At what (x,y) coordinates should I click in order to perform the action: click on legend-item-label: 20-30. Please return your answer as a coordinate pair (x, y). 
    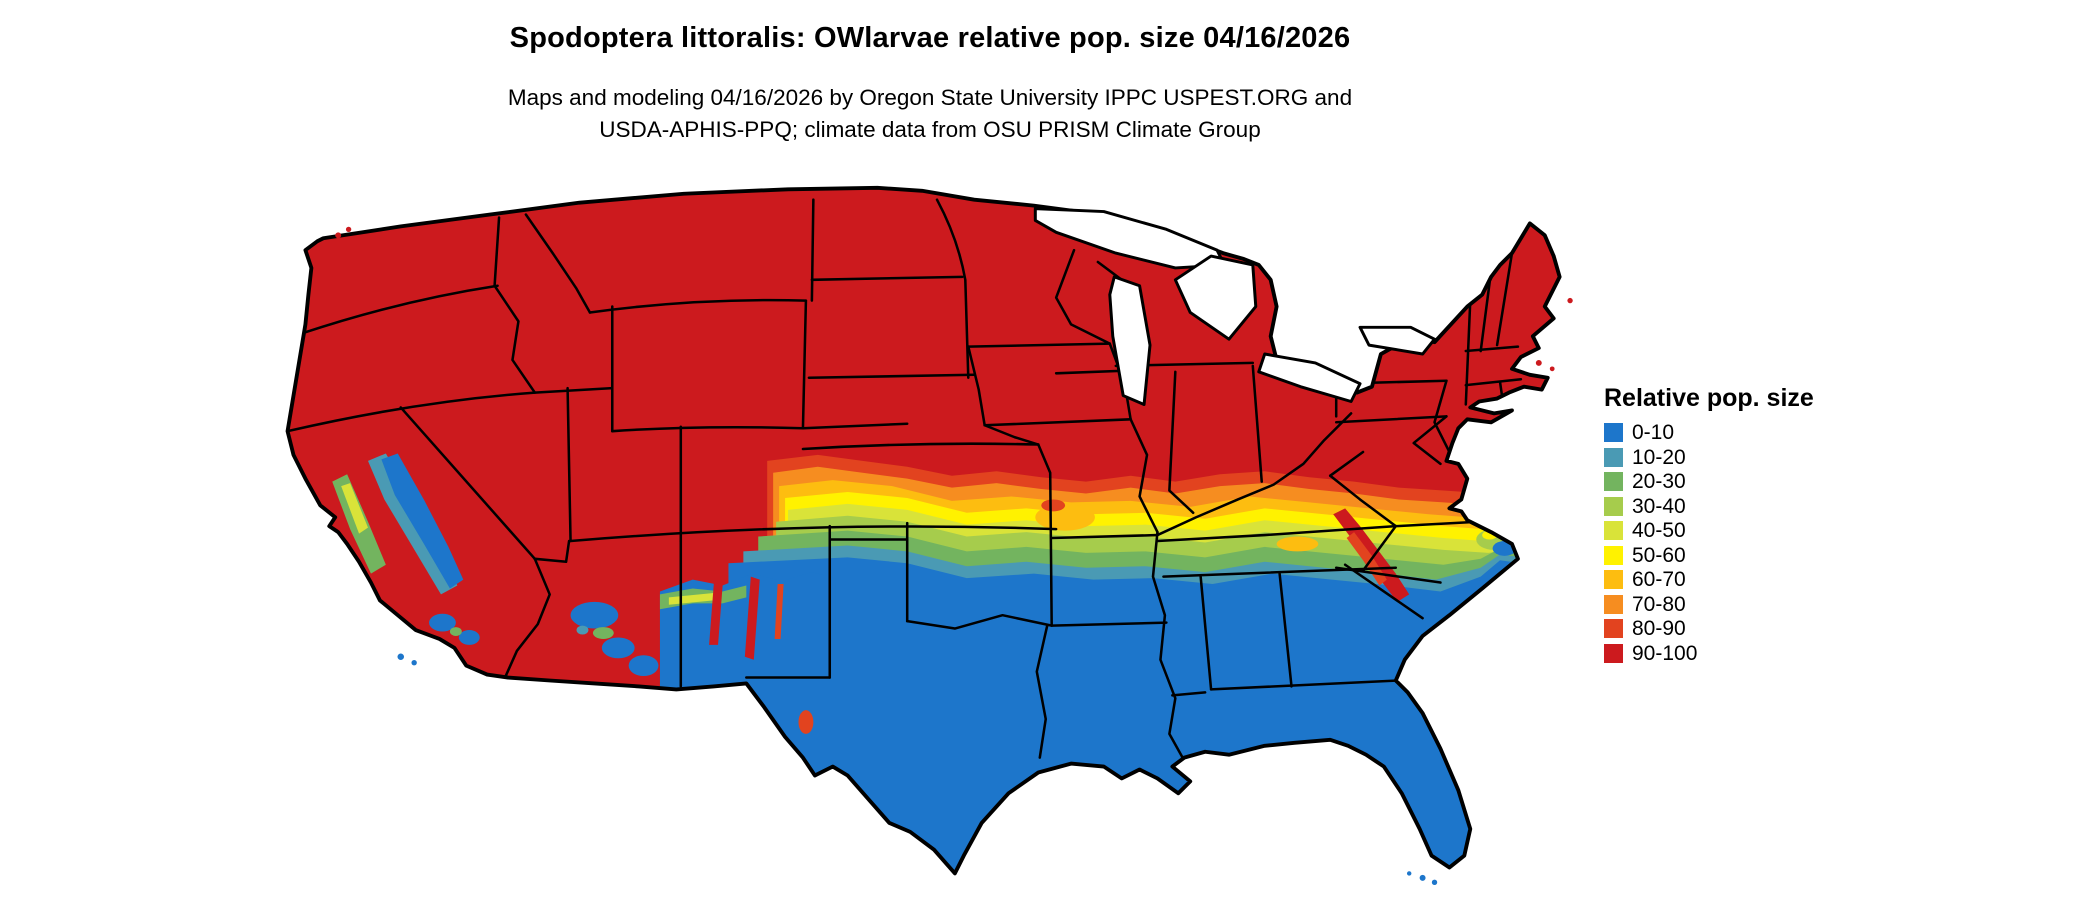
    Looking at the image, I should click on (1659, 481).